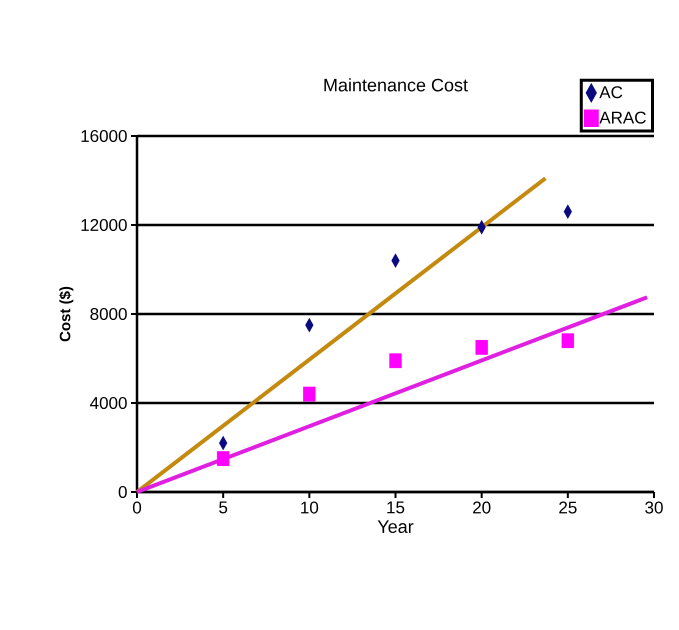 This screenshot has height=630, width=679. Describe the element at coordinates (622, 118) in the screenshot. I see `legend-label: ARAC` at that location.